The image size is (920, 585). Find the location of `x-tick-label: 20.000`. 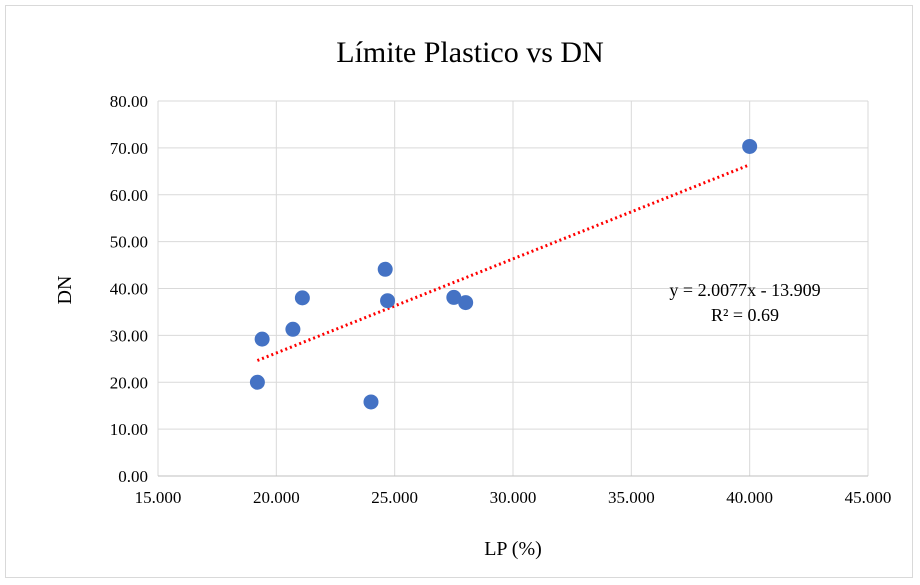

x-tick-label: 20.000 is located at coordinates (276, 497).